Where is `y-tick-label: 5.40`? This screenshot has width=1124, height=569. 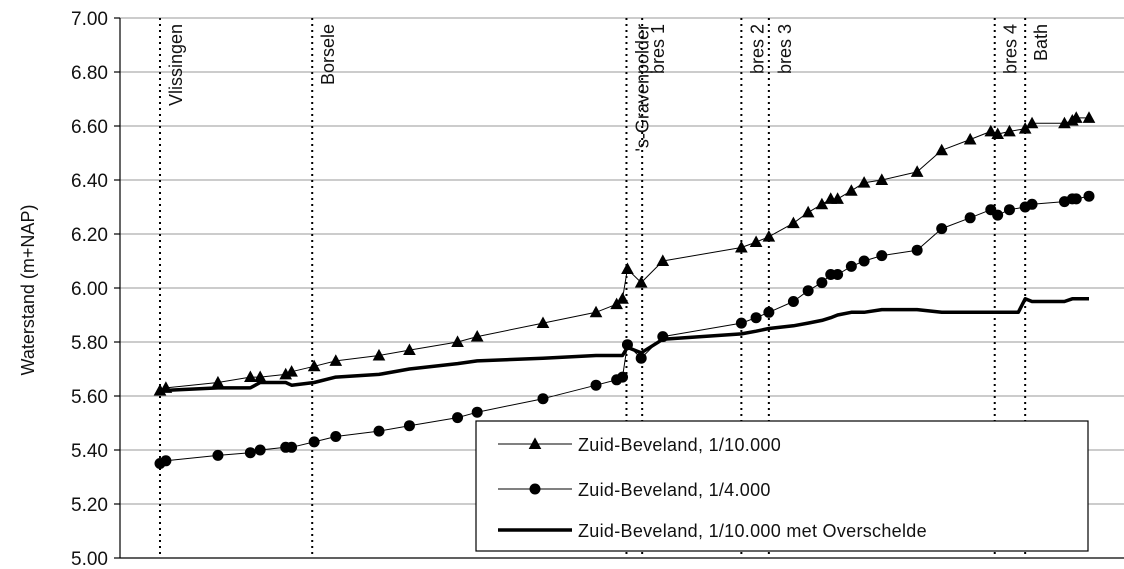
y-tick-label: 5.40 is located at coordinates (89, 451).